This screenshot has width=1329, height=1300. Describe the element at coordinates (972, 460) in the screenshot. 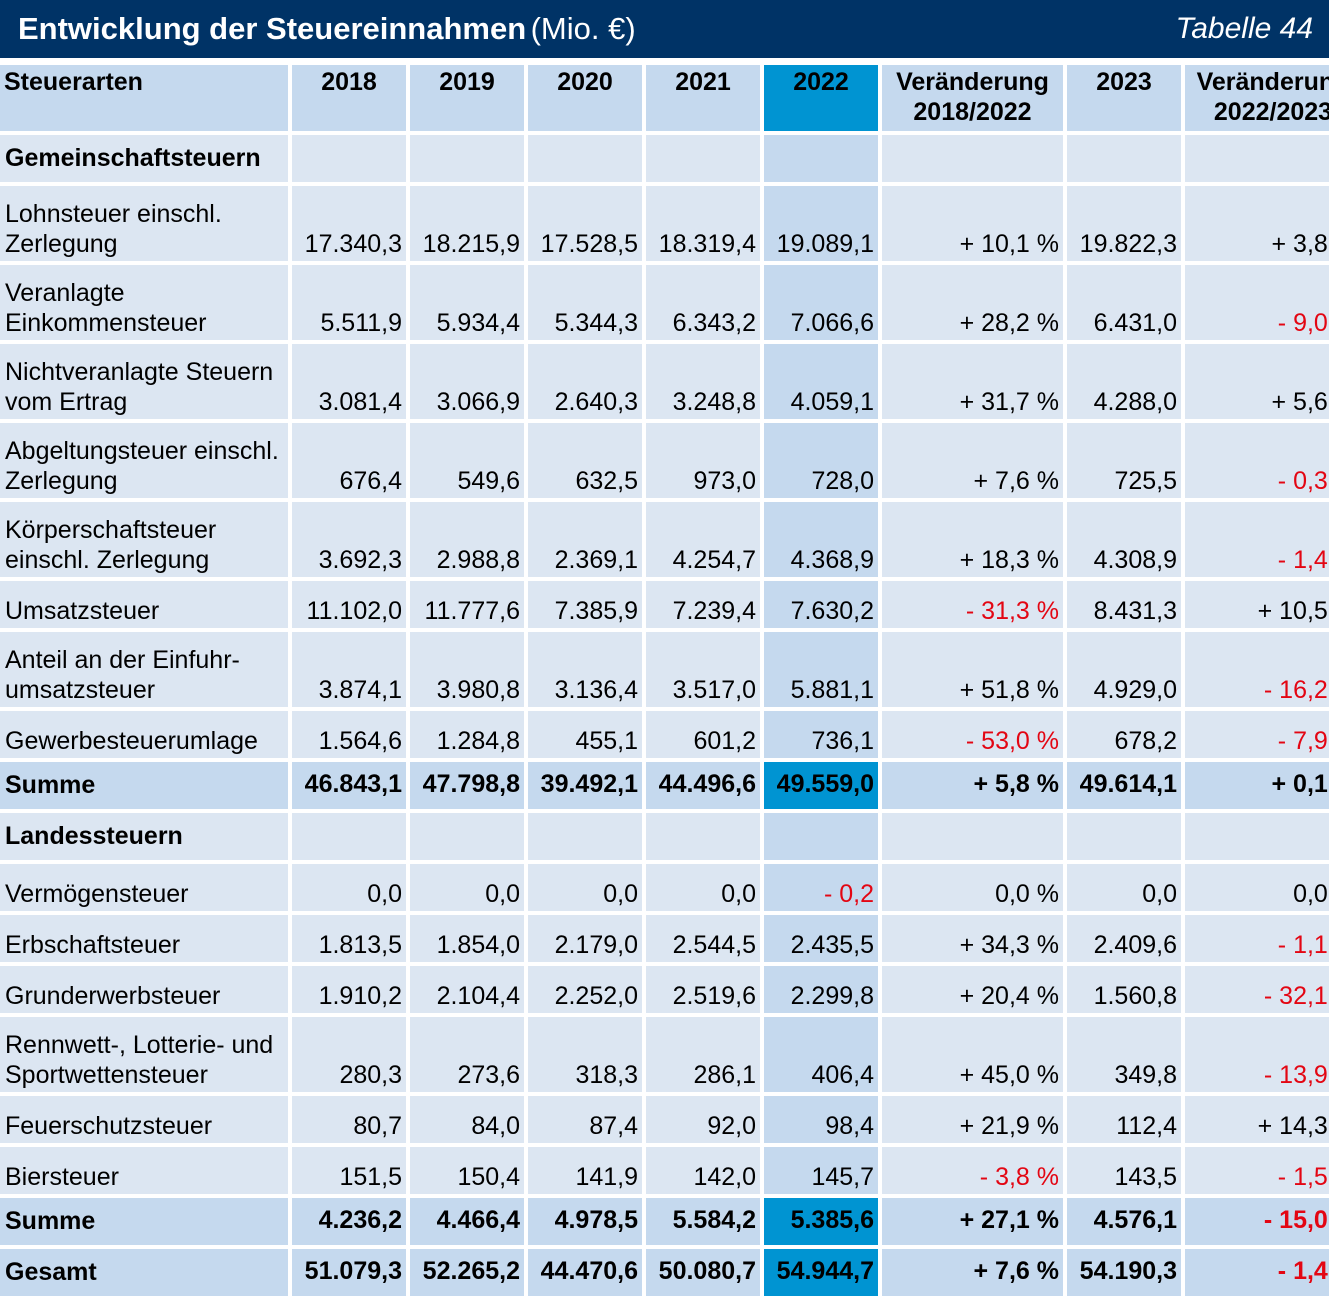

I see `table-cell: + 7,6 %` at that location.